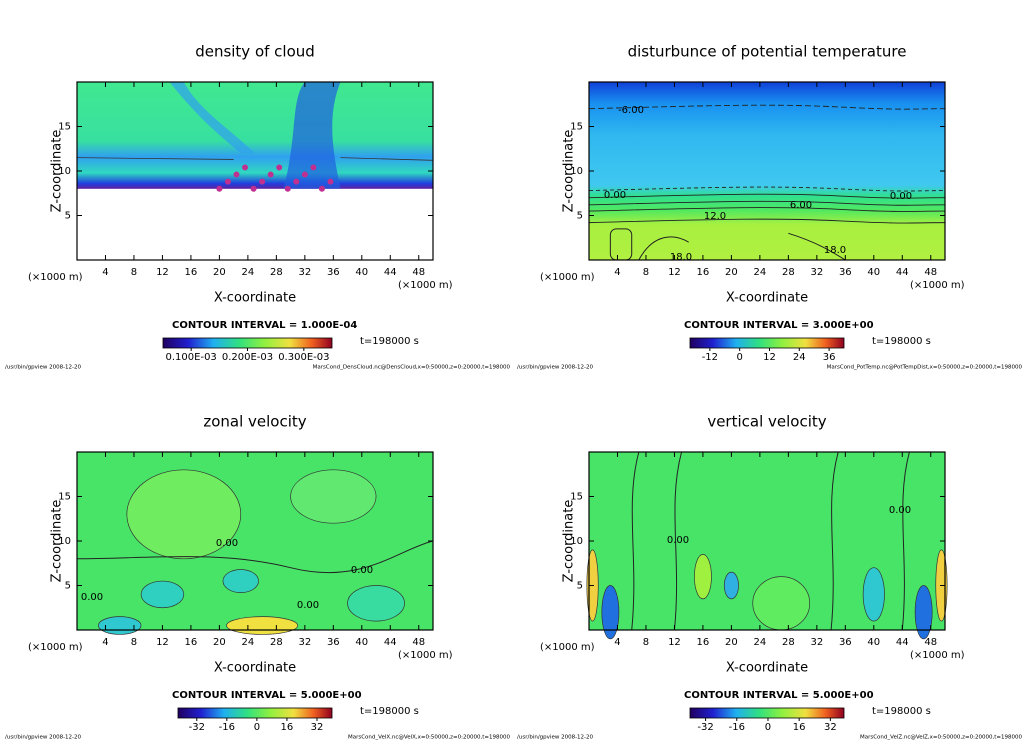 Image resolution: width=1024 pixels, height=744 pixels. What do you see at coordinates (57, 541) in the screenshot?
I see `y-axis-label: Z-coordinate` at bounding box center [57, 541].